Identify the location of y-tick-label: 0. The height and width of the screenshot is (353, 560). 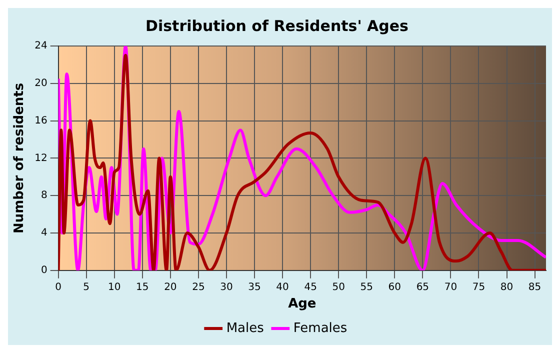
(44, 270).